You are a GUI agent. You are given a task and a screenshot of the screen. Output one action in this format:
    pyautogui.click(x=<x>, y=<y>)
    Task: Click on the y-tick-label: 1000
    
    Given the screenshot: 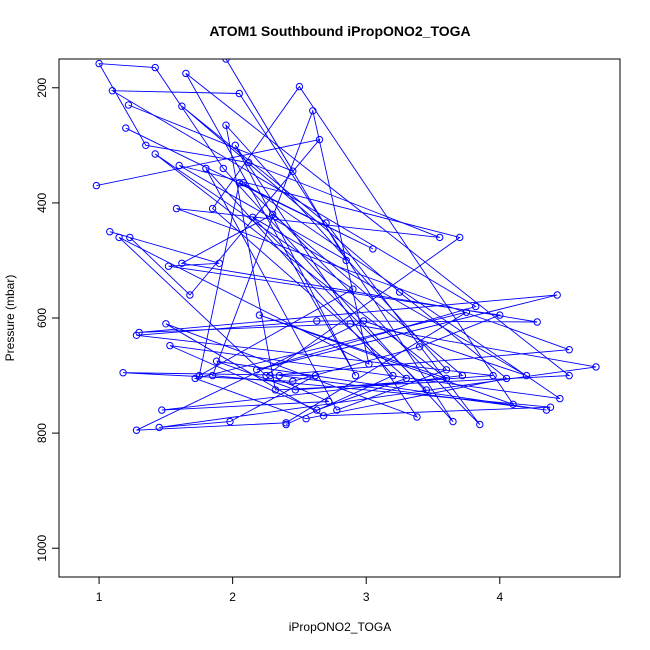 What is the action you would take?
    pyautogui.click(x=42, y=548)
    